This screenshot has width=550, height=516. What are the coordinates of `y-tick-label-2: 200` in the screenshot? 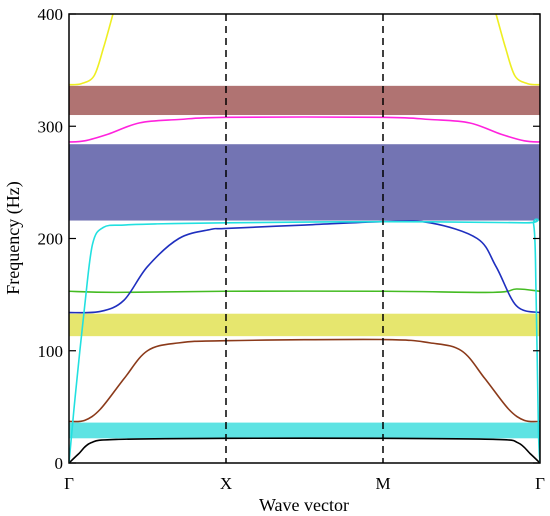 It's located at (51, 239).